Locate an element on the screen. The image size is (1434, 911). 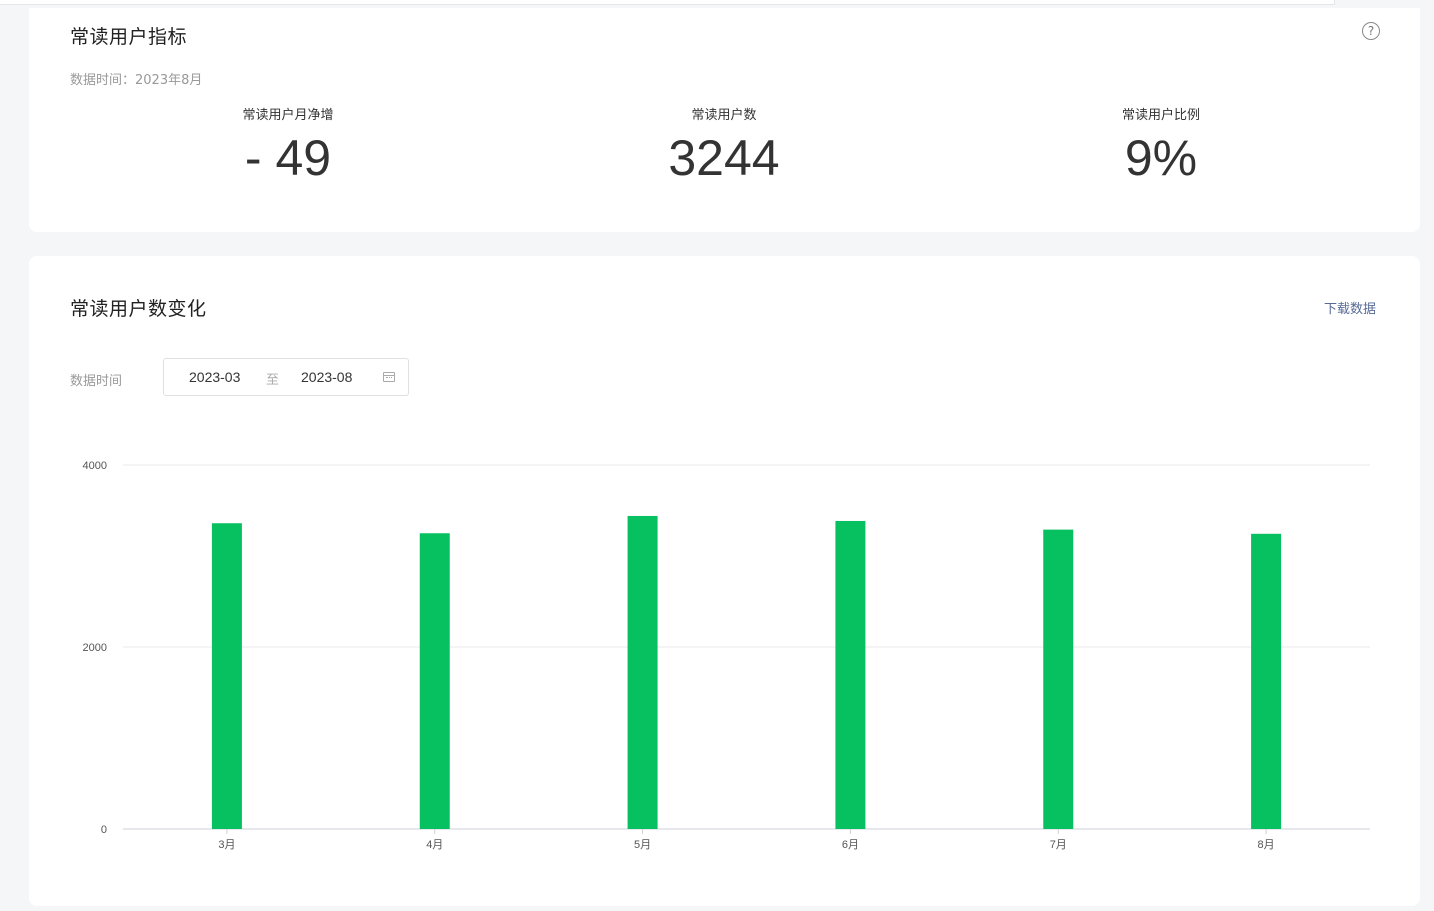
date-filter-label: 数据时间 is located at coordinates (96, 381).